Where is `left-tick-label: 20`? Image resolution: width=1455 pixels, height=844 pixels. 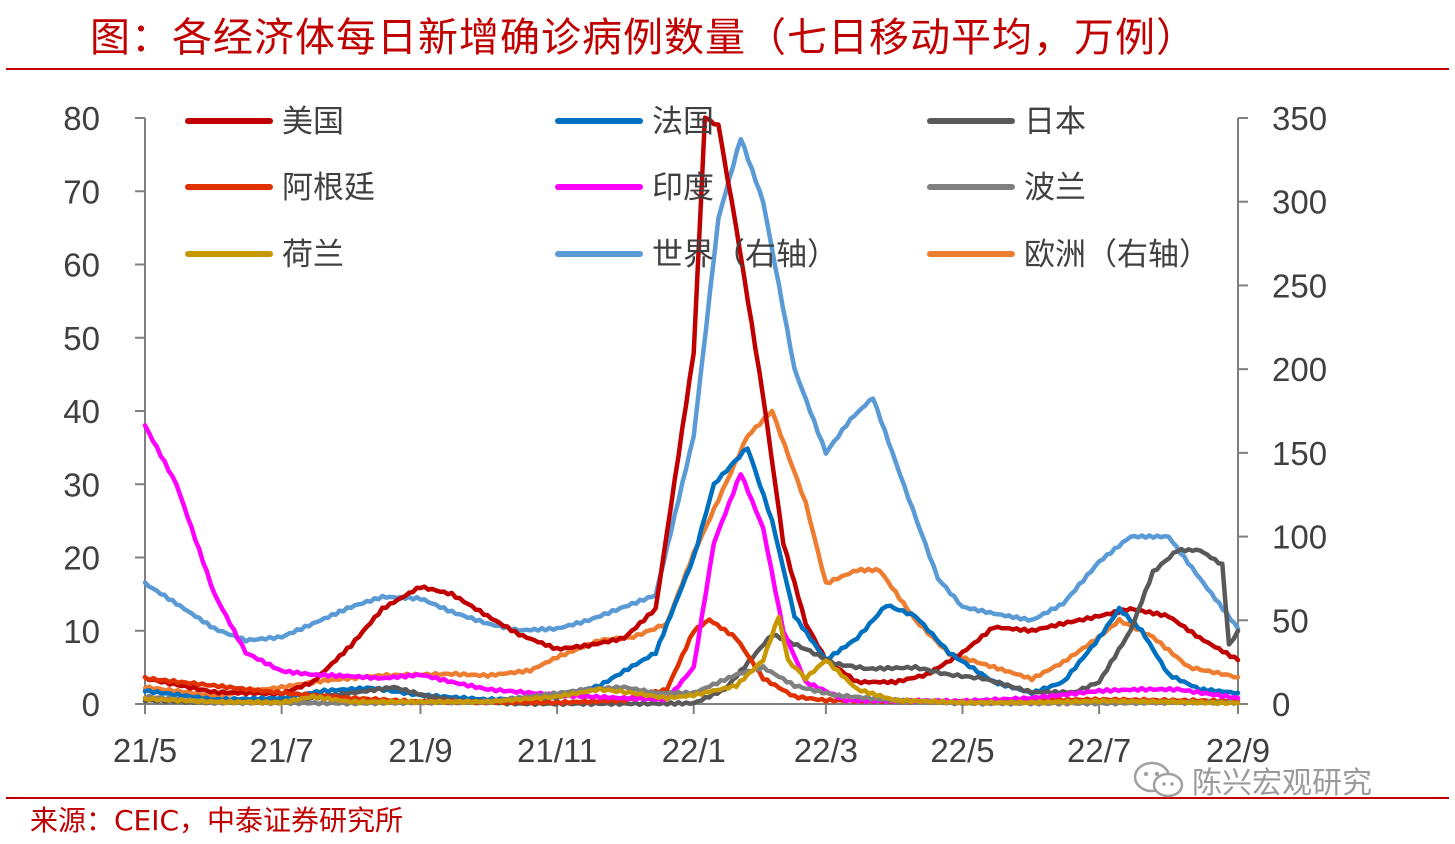
left-tick-label: 20 is located at coordinates (81, 558).